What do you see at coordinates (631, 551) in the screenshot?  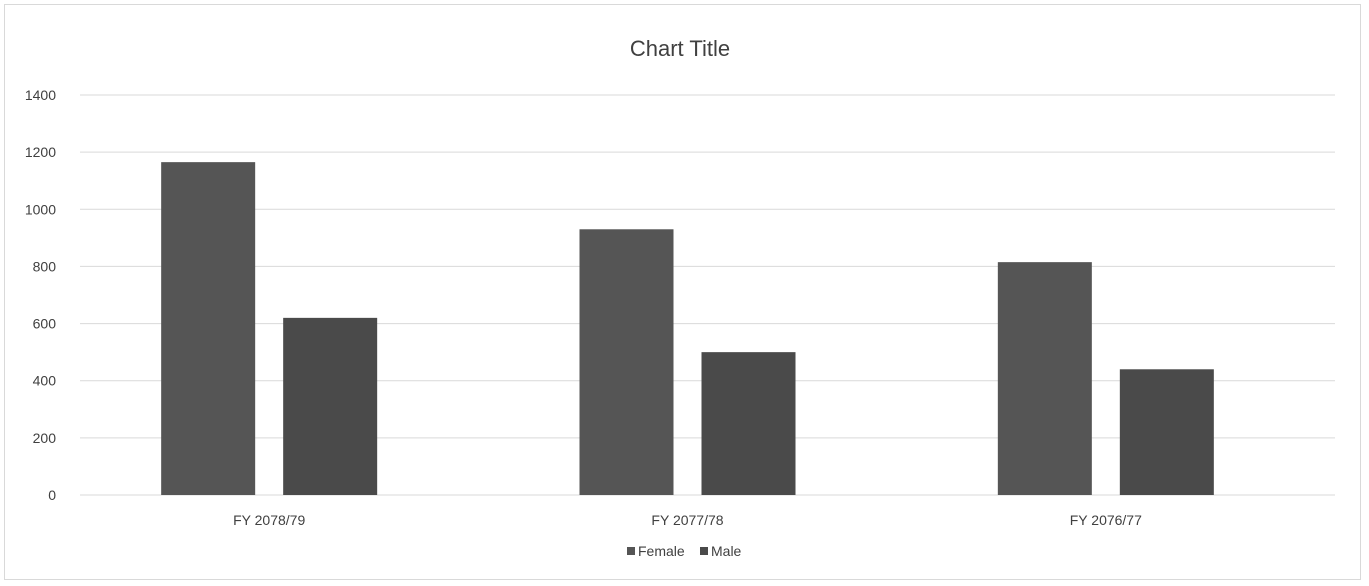 I see `legend-swatch-female` at bounding box center [631, 551].